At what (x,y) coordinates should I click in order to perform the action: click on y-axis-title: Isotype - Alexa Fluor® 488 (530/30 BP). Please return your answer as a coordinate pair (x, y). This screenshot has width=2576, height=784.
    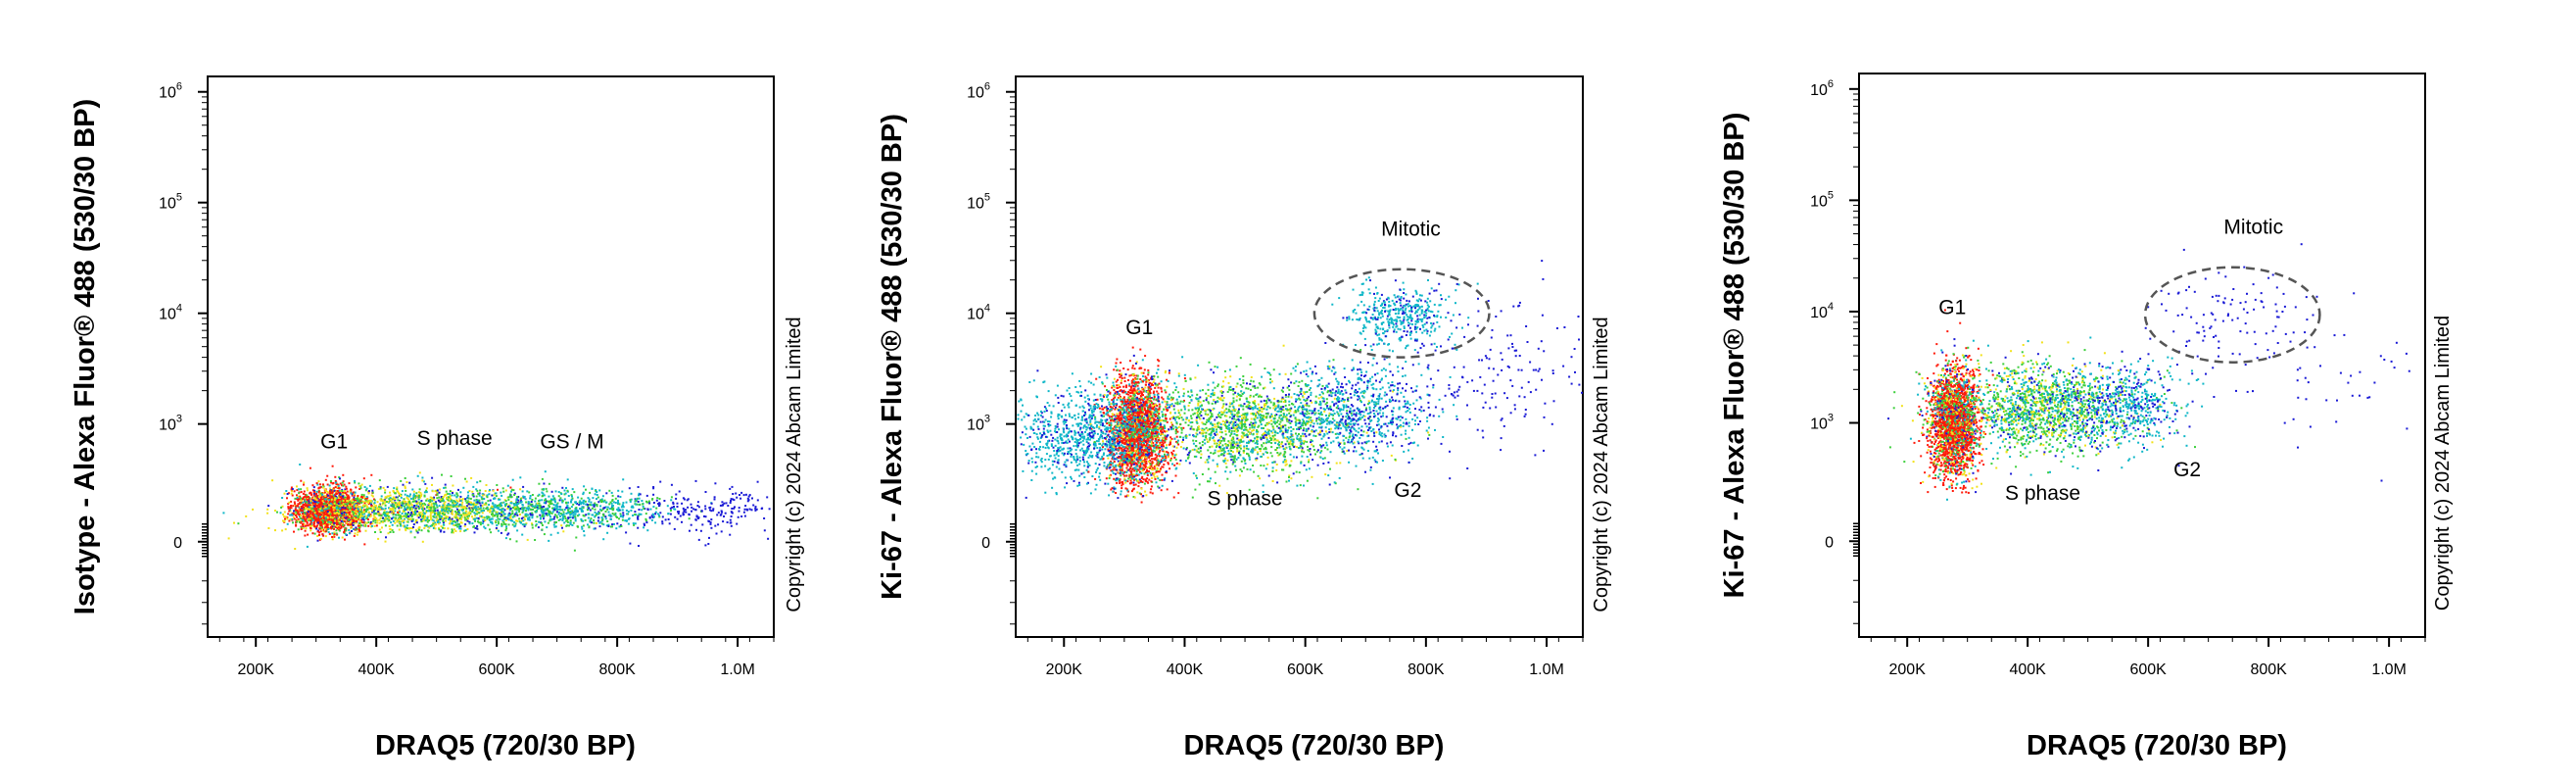
    Looking at the image, I should click on (85, 356).